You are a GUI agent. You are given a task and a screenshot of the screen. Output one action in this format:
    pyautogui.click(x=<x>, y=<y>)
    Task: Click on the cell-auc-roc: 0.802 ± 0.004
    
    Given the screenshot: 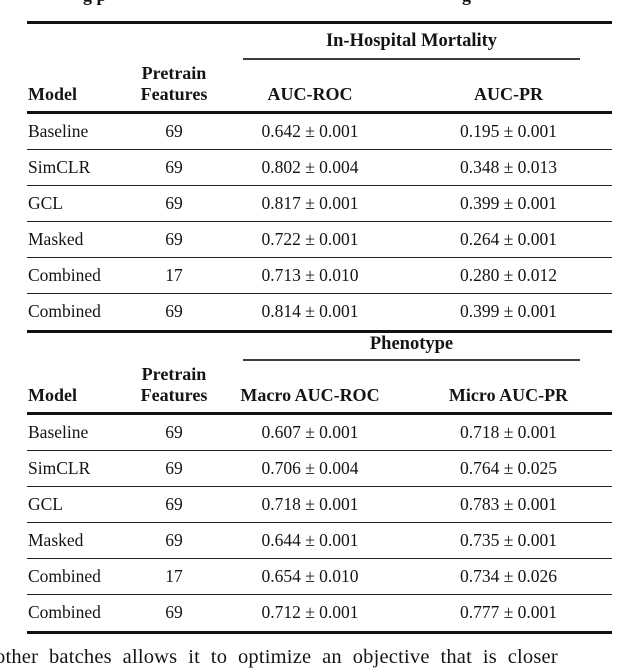 What is the action you would take?
    pyautogui.click(x=310, y=166)
    